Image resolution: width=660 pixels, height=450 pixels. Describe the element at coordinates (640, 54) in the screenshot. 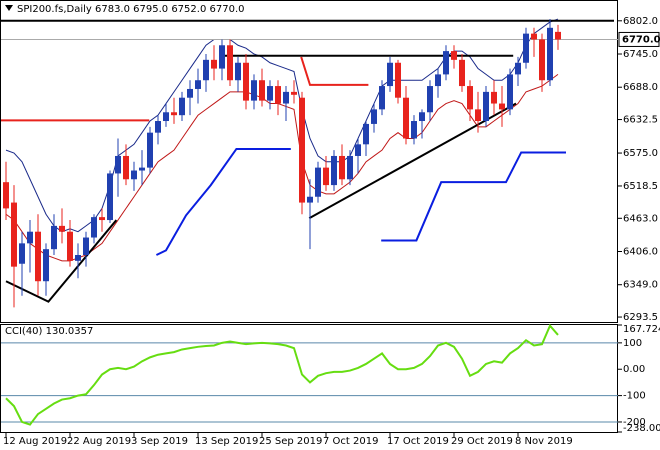

I see `y-tick-label: 6745.0` at that location.